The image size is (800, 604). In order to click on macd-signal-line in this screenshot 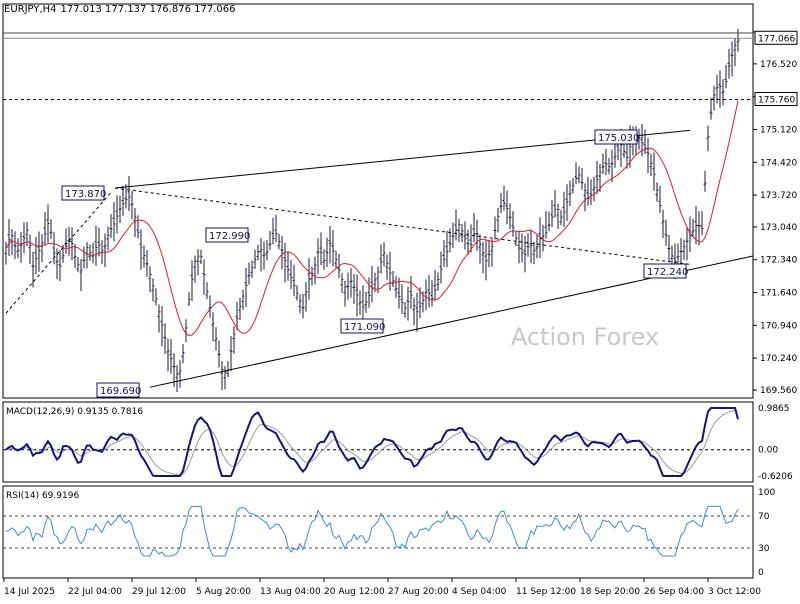, I will do `click(372, 442)`.